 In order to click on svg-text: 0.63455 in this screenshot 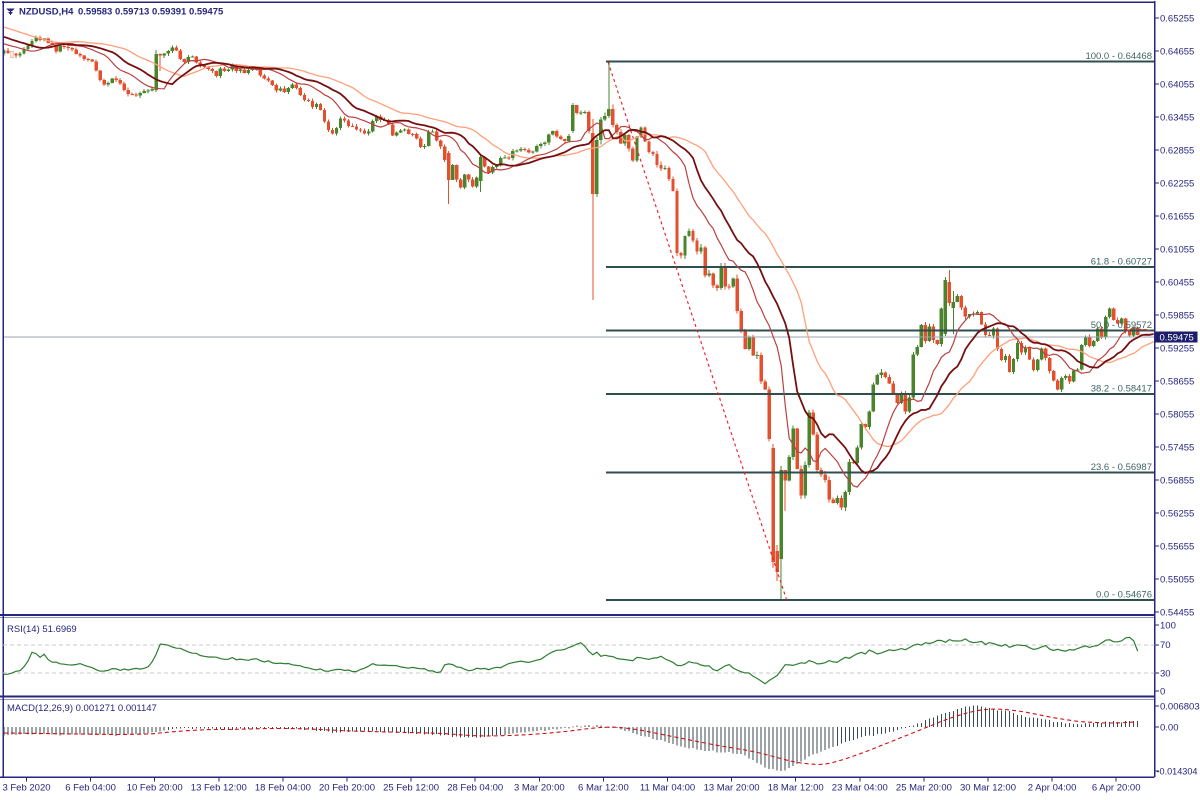, I will do `click(1177, 117)`.